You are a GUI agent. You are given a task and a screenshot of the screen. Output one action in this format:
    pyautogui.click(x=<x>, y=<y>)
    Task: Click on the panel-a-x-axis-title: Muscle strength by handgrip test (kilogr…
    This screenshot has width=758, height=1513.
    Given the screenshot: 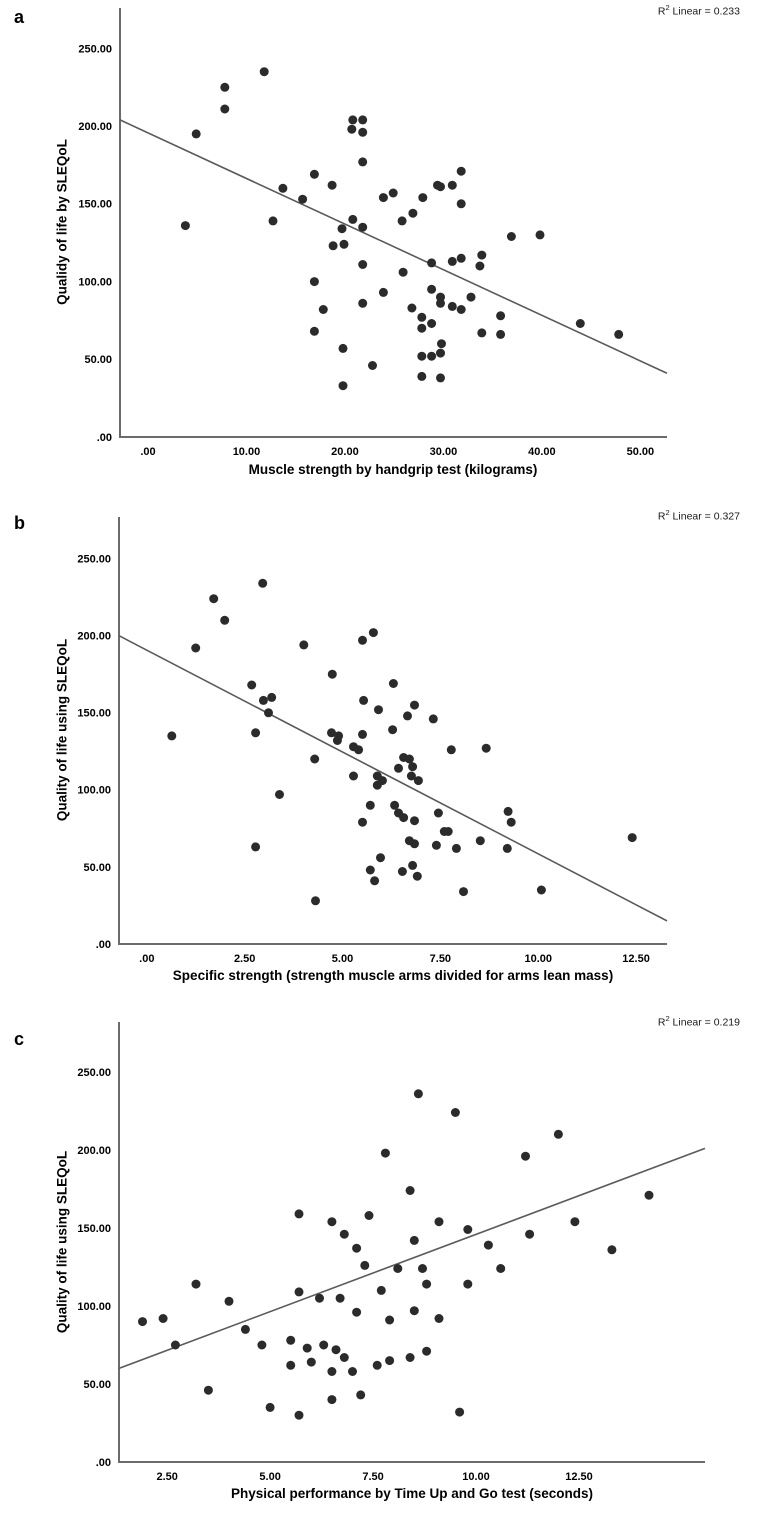 What is the action you would take?
    pyautogui.click(x=393, y=469)
    